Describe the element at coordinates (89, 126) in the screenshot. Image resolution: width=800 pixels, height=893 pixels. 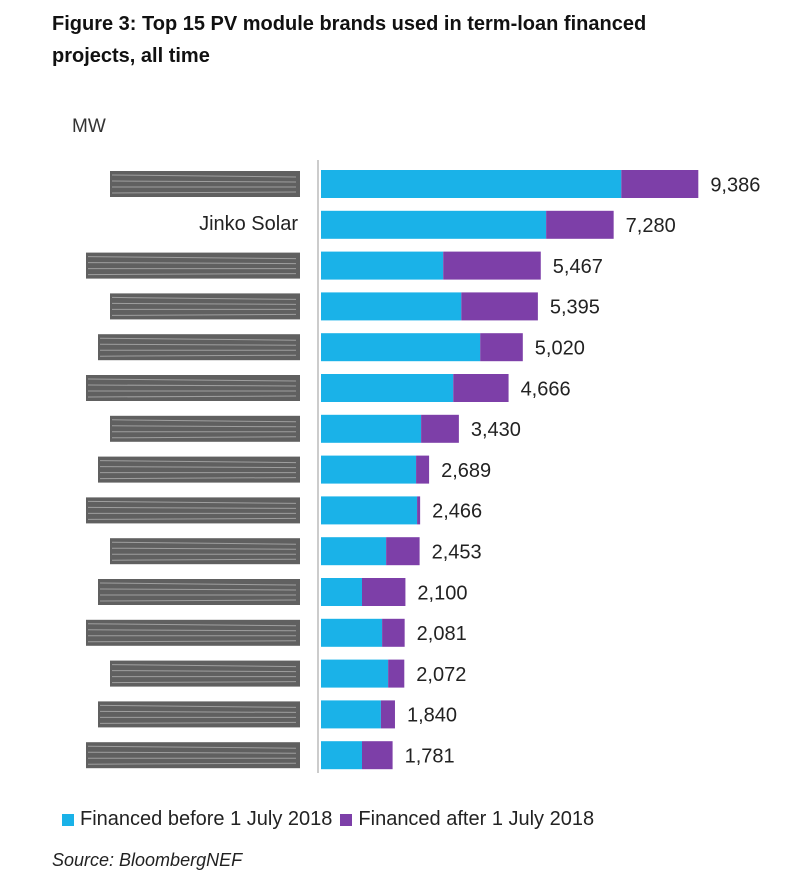
I see `y-axis-label: MW` at that location.